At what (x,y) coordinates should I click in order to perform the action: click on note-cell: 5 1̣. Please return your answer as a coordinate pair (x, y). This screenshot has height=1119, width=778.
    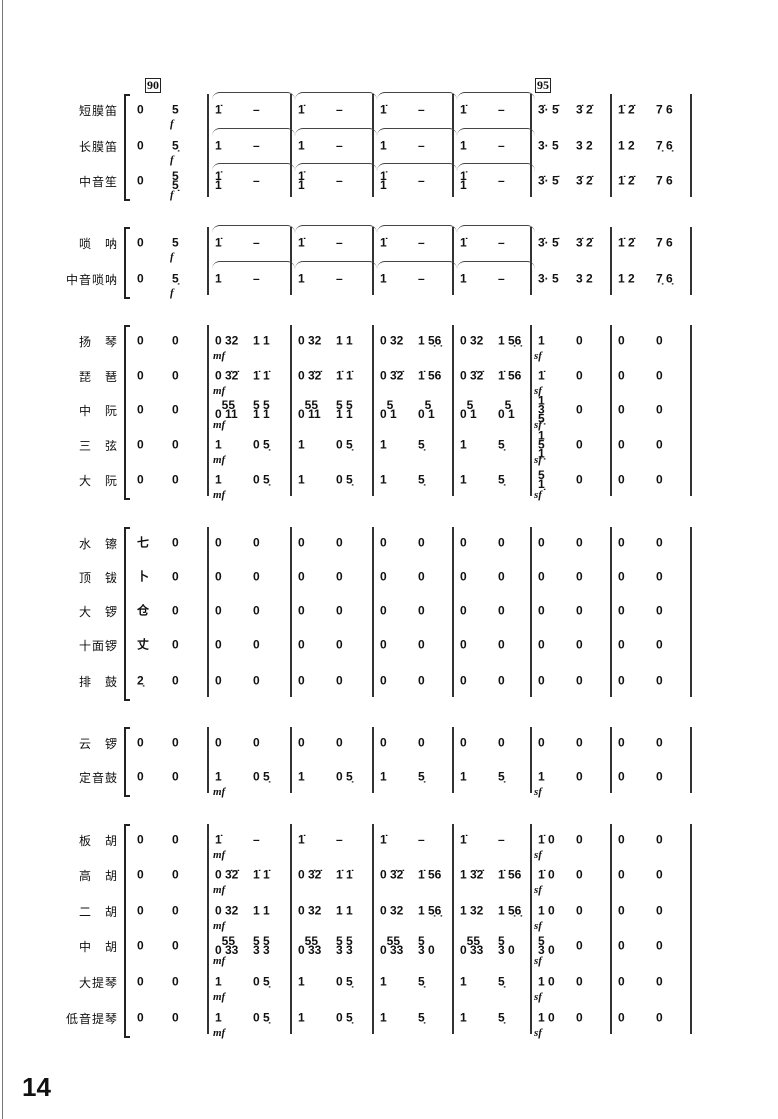
    Looking at the image, I should click on (541, 479).